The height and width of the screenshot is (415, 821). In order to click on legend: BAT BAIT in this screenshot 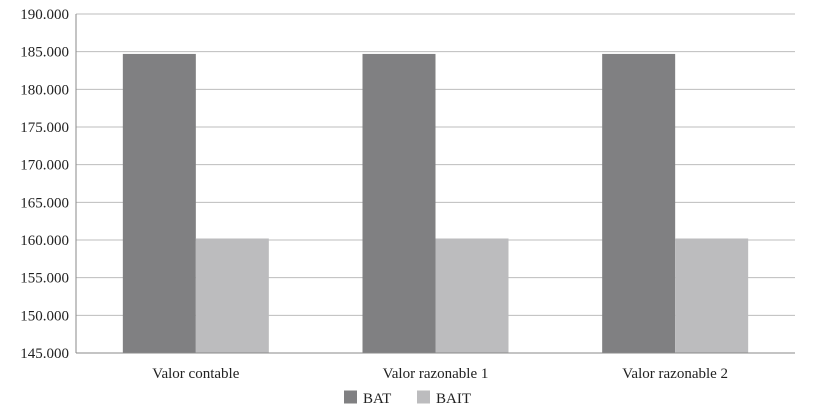, I will do `click(407, 398)`.